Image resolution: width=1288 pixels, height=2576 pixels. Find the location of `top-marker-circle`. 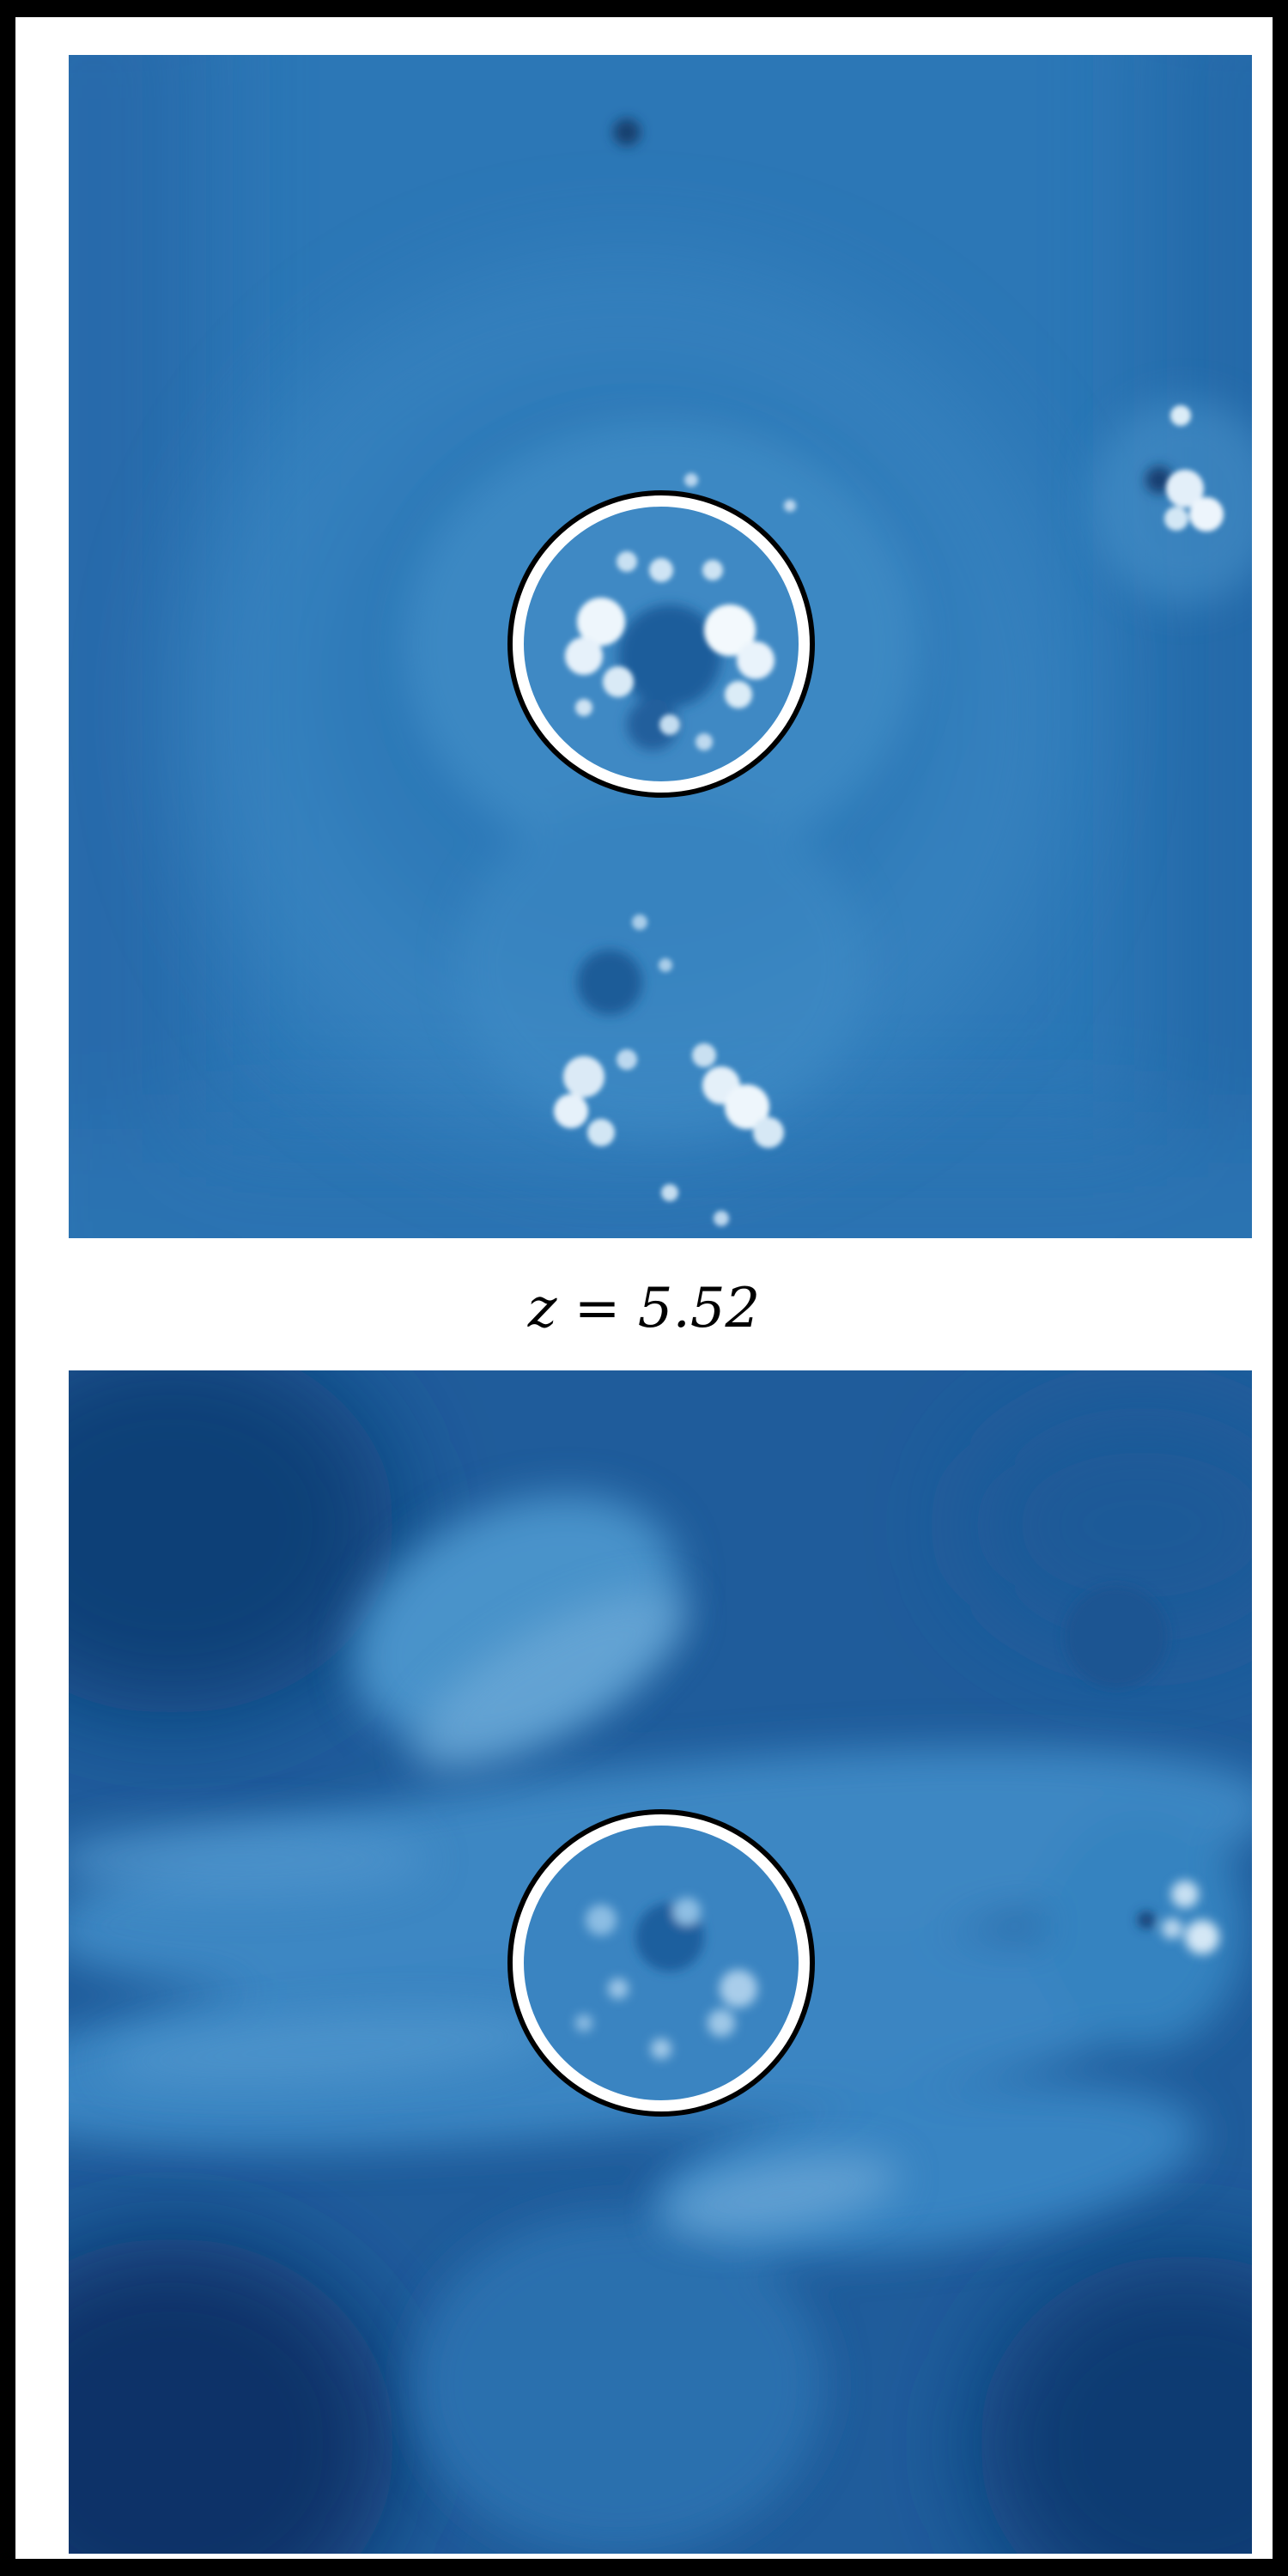

top-marker-circle is located at coordinates (662, 644).